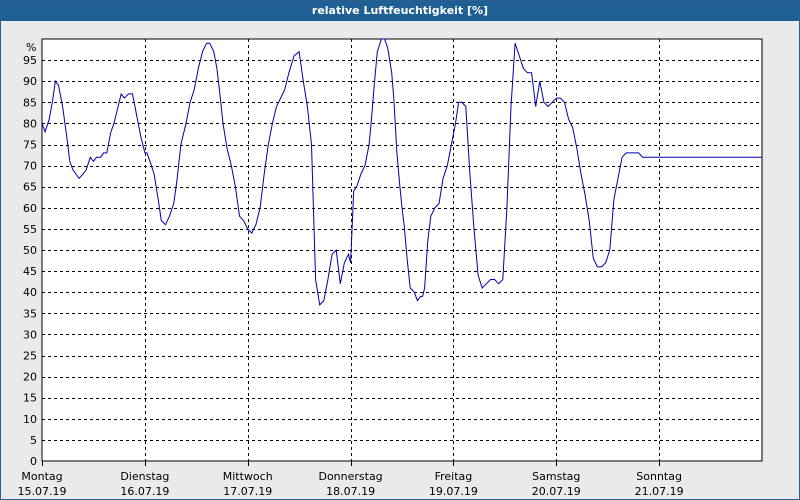 The width and height of the screenshot is (800, 500). Describe the element at coordinates (33, 461) in the screenshot. I see `y-tick-label: 0` at that location.